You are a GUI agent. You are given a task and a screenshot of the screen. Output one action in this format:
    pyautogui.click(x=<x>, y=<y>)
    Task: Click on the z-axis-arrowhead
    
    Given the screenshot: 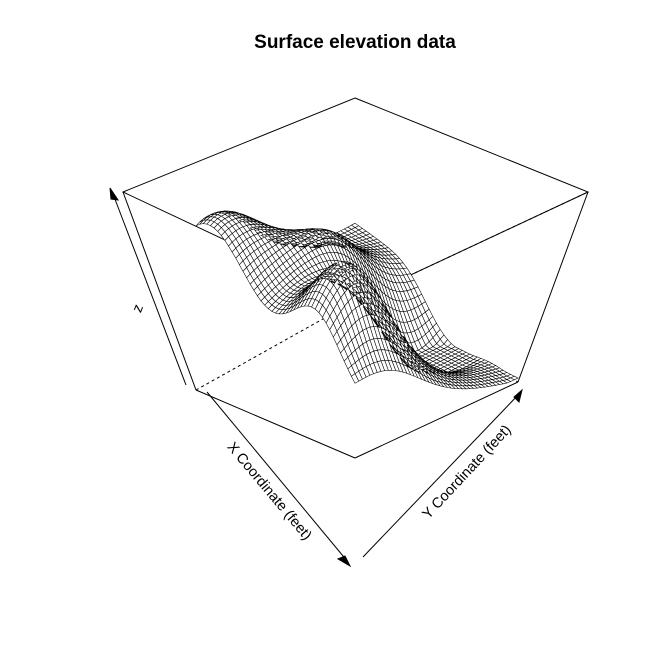 What is the action you would take?
    pyautogui.click(x=114, y=194)
    